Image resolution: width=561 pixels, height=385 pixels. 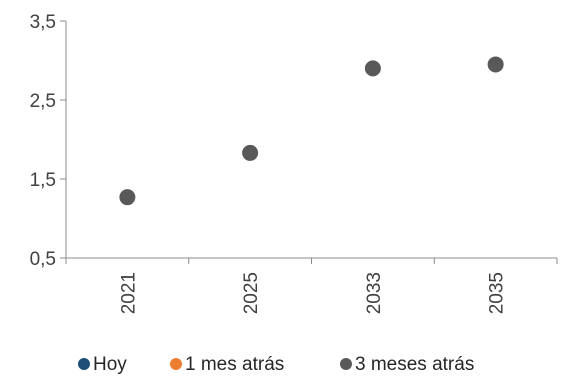 What do you see at coordinates (110, 364) in the screenshot?
I see `legend-label: Hoy` at bounding box center [110, 364].